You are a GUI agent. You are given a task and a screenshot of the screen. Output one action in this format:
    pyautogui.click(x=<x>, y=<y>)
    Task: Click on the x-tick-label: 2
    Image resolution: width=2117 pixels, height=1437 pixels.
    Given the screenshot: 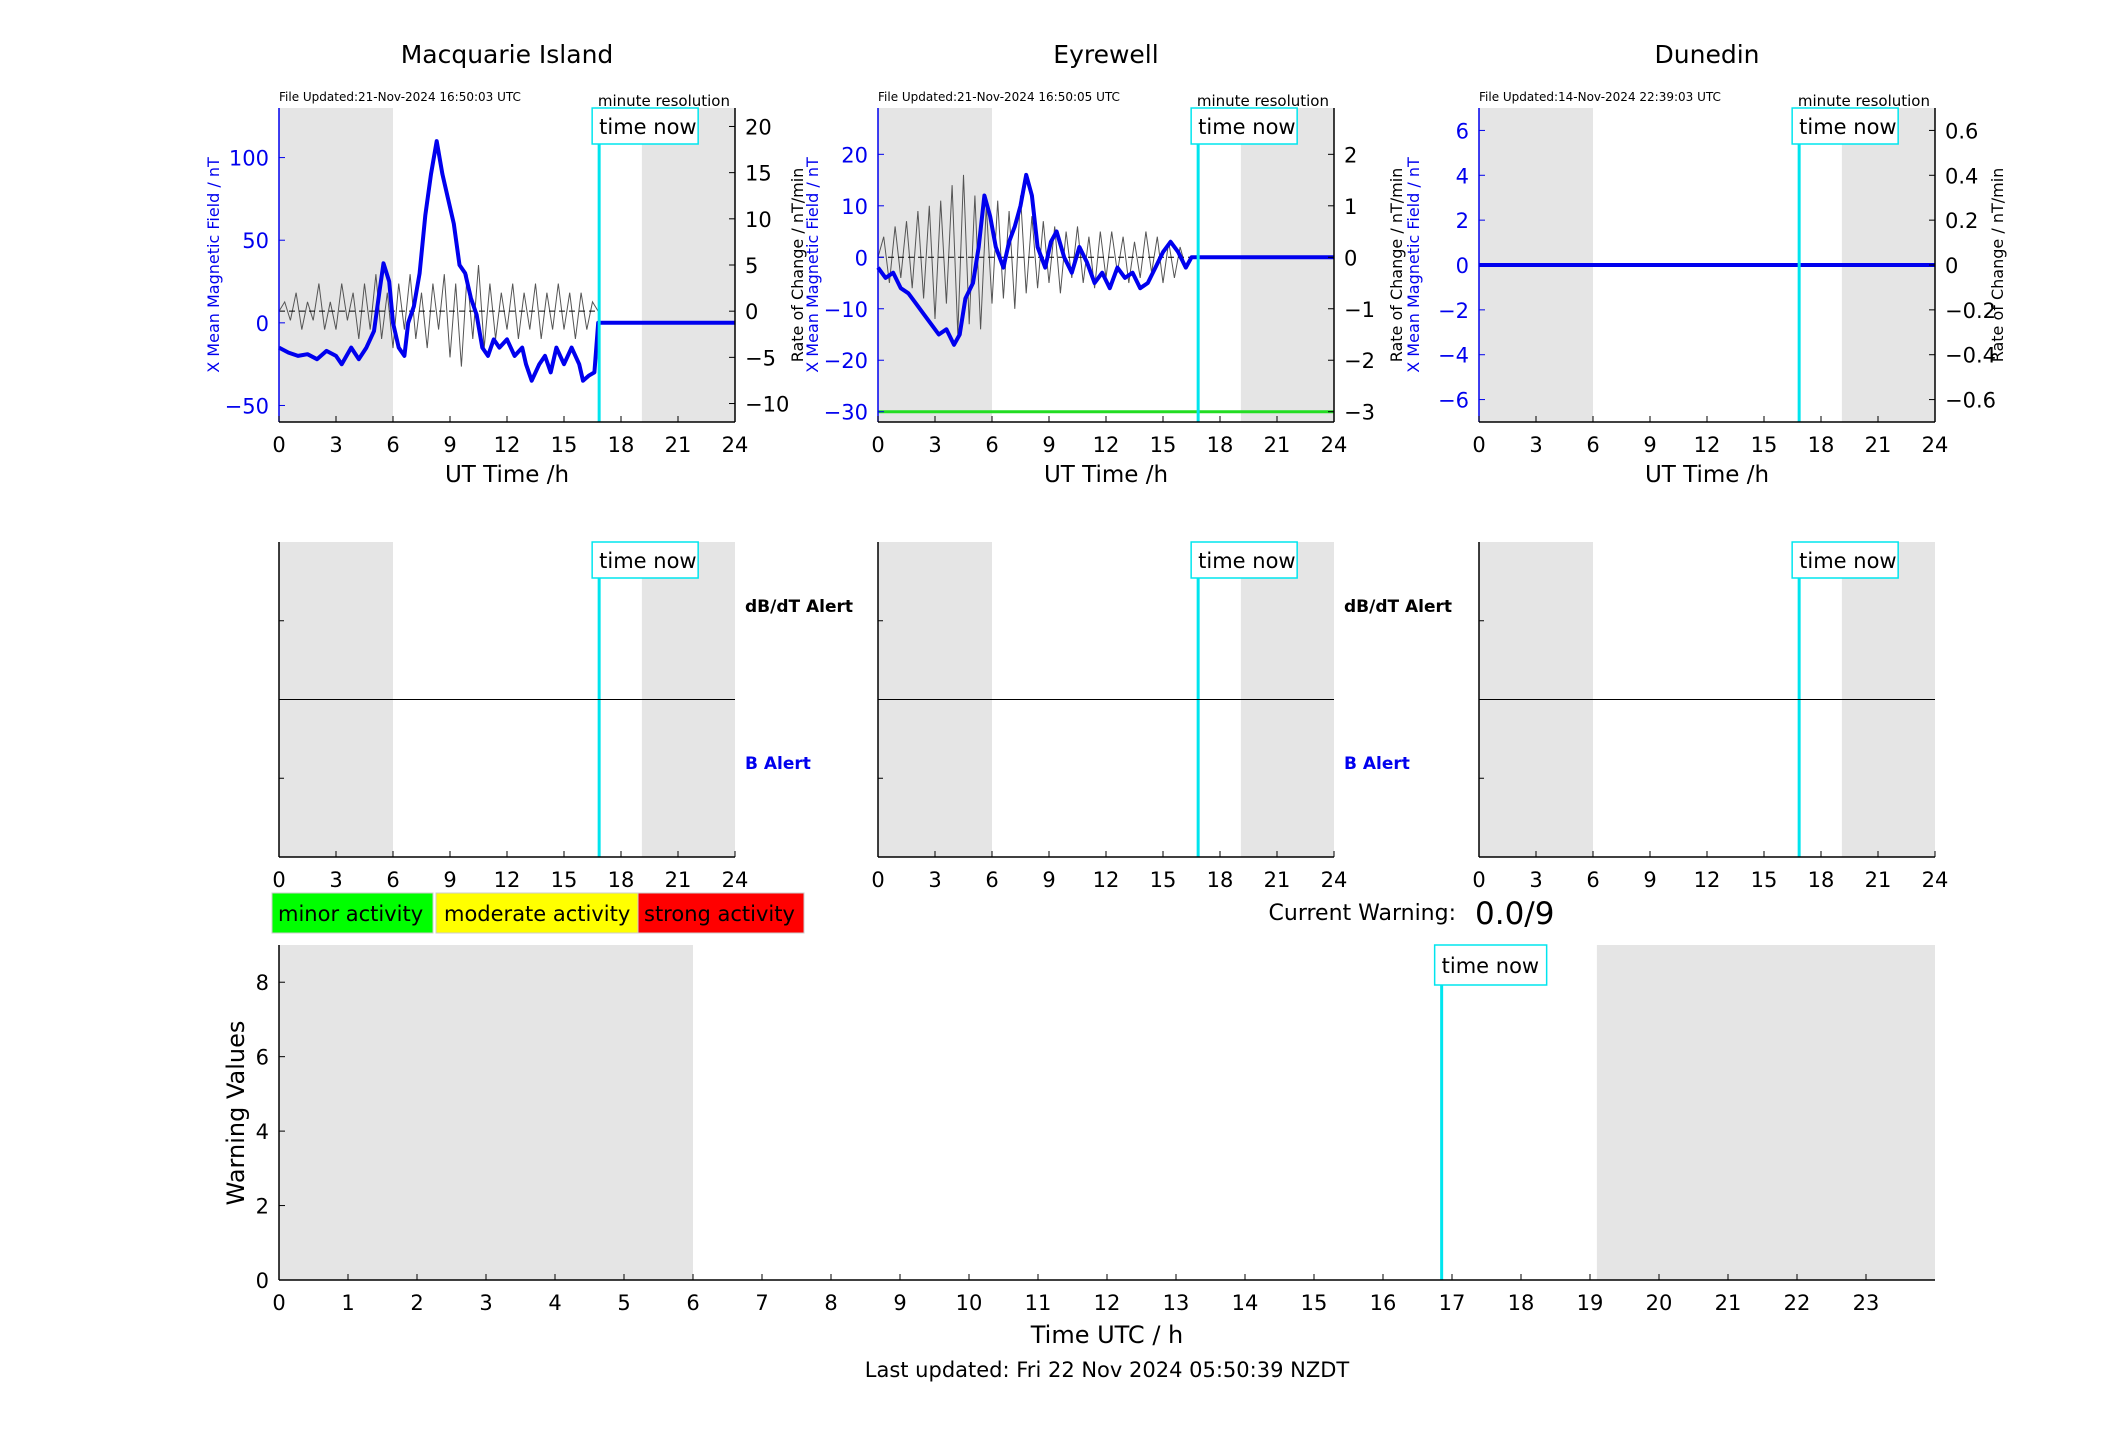 What is the action you would take?
    pyautogui.click(x=416, y=1303)
    